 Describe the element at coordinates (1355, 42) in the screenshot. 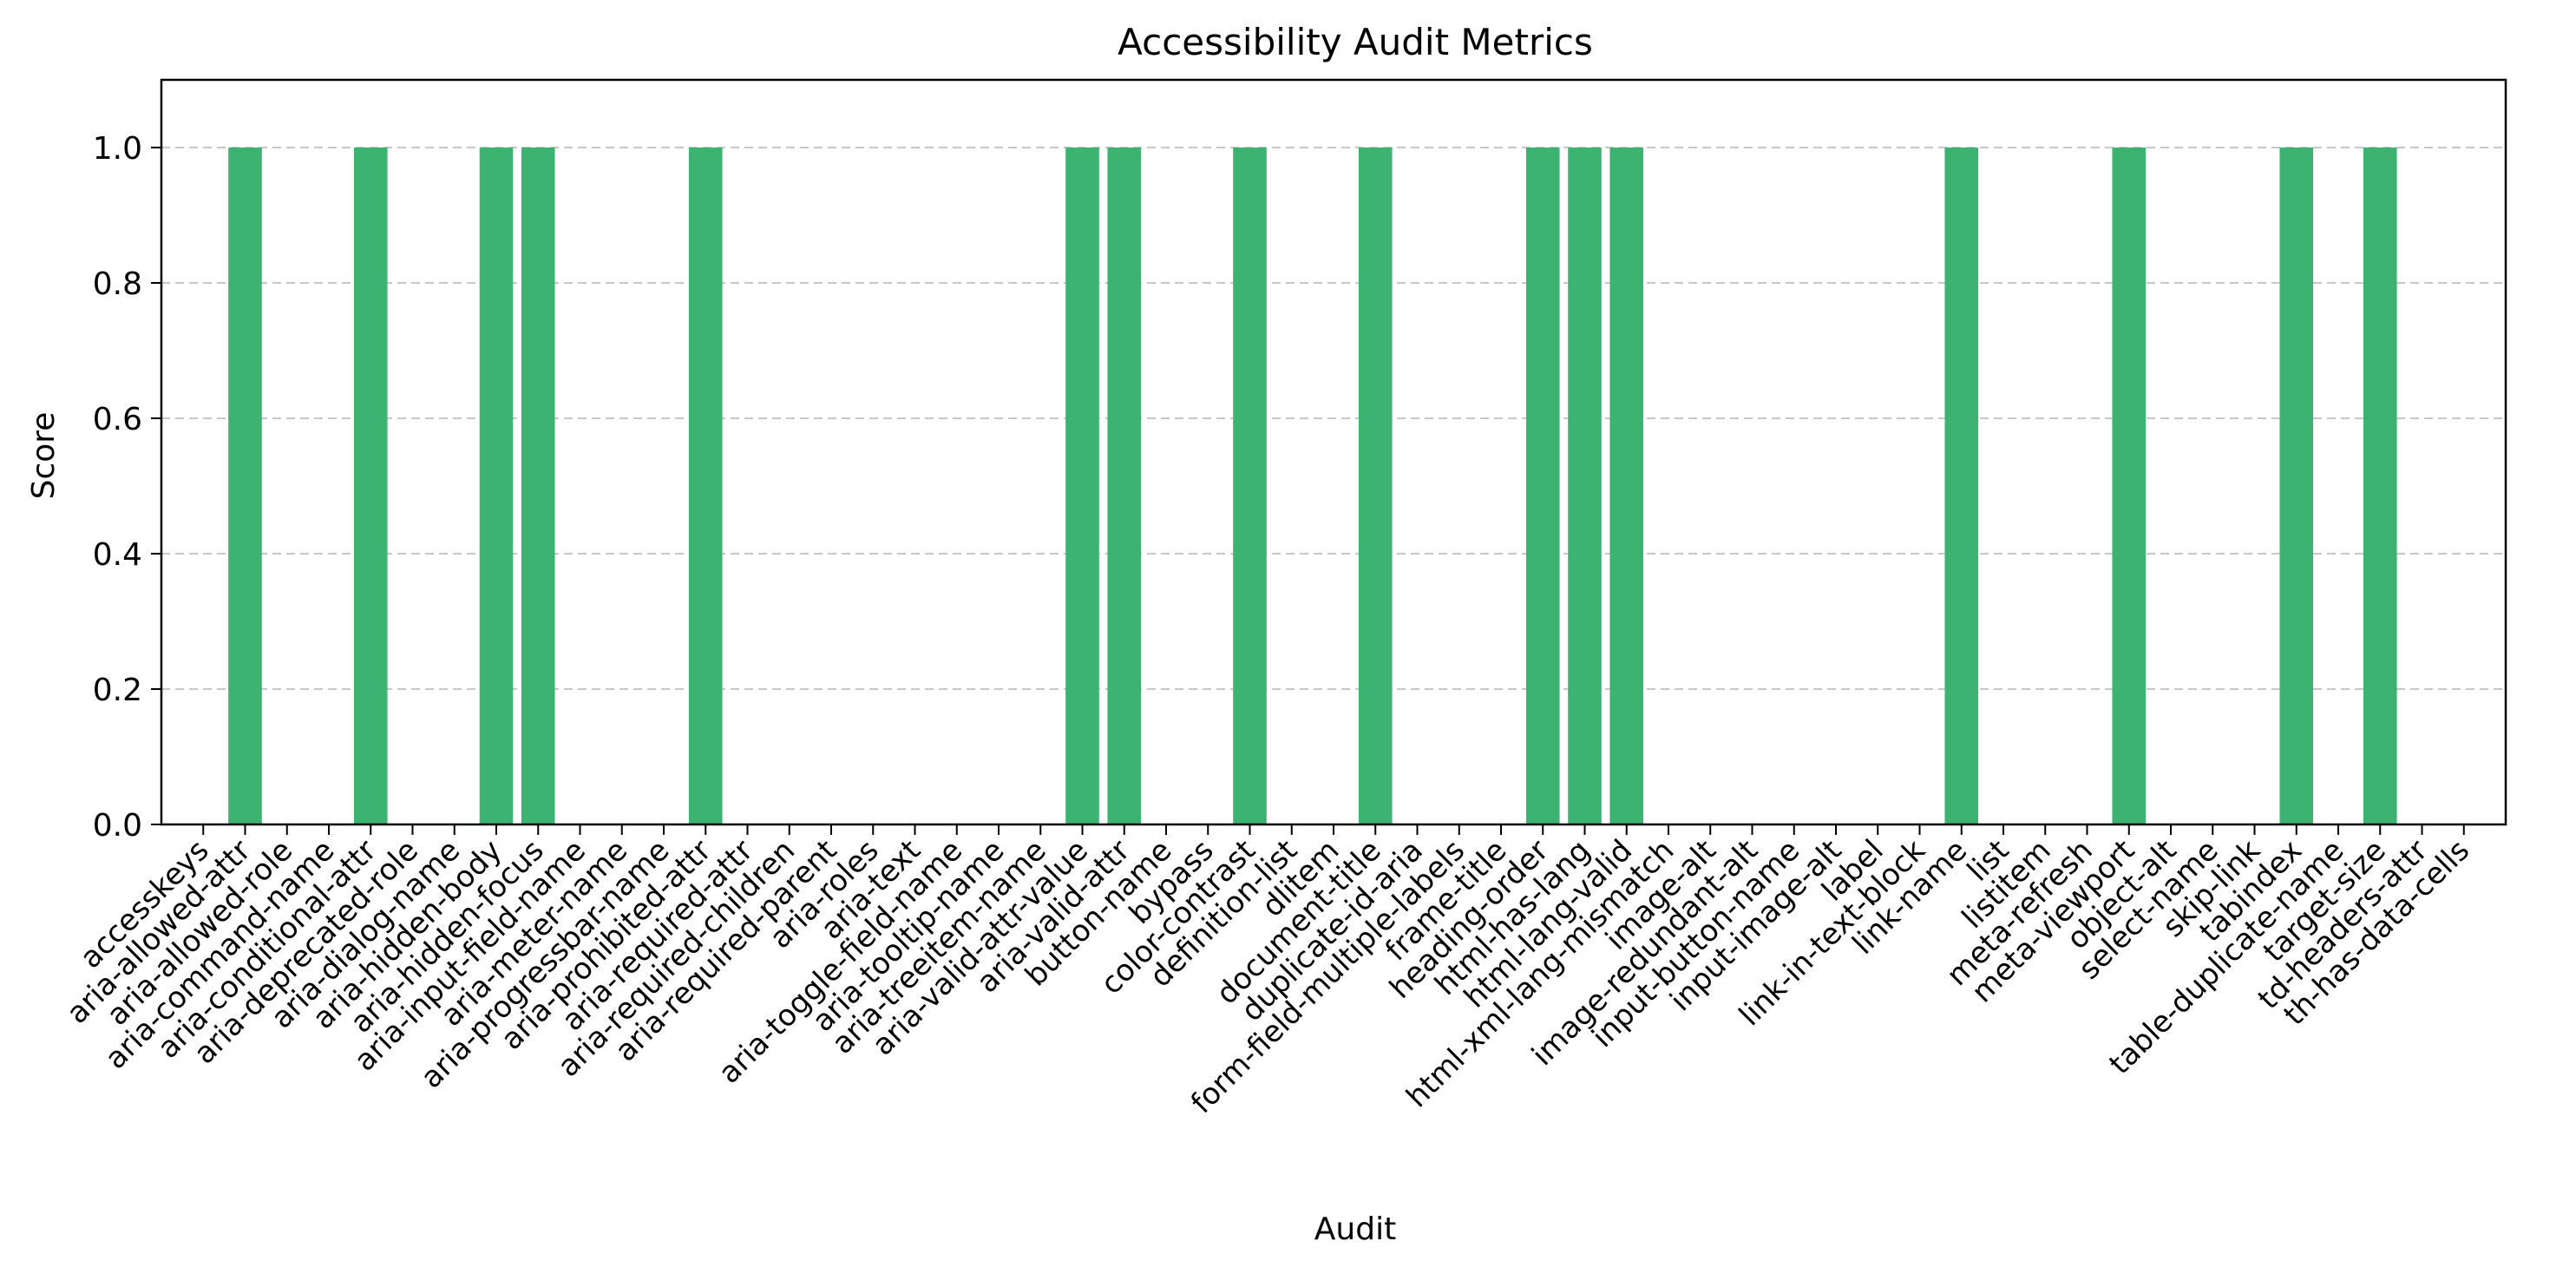

I see `chart-title: Accessibility Audit Metrics` at that location.